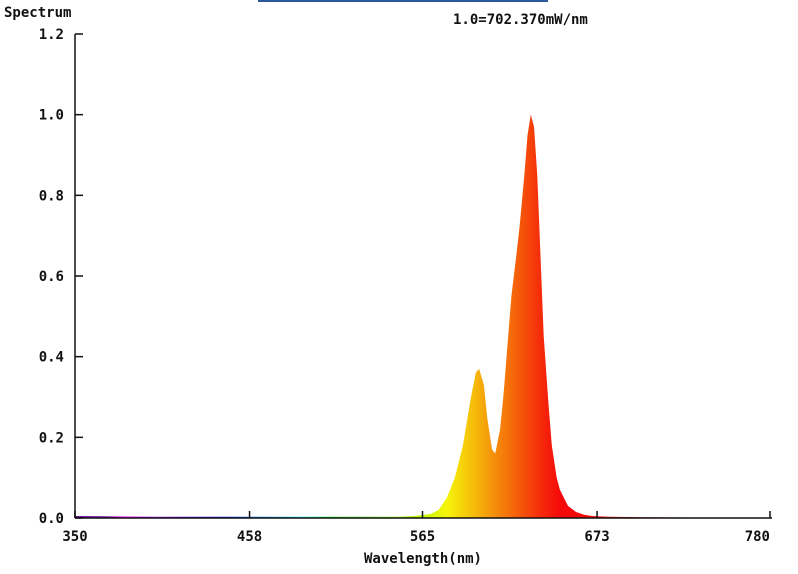 Image resolution: width=798 pixels, height=574 pixels. What do you see at coordinates (51, 196) in the screenshot?
I see `y-tick-label: 0.8` at bounding box center [51, 196].